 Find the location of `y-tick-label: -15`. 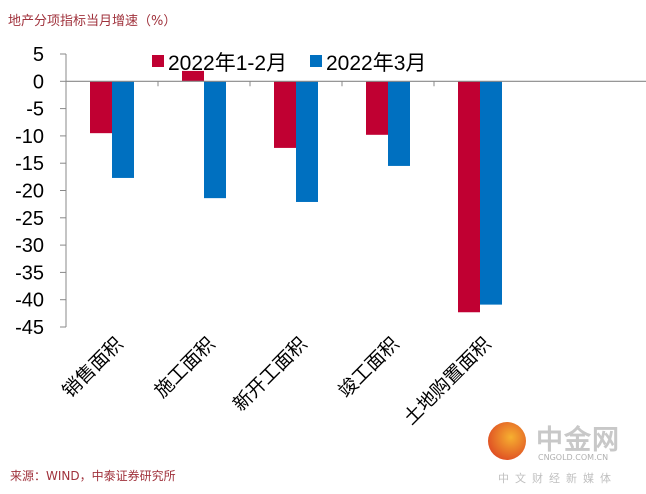

y-tick-label: -15 is located at coordinates (29, 164).